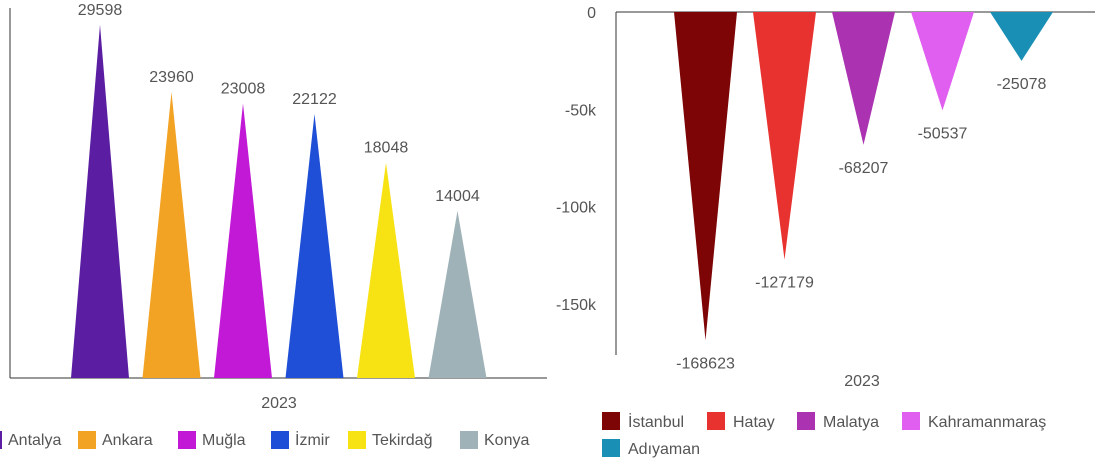  What do you see at coordinates (224, 440) in the screenshot?
I see `legend-label: Muğla` at bounding box center [224, 440].